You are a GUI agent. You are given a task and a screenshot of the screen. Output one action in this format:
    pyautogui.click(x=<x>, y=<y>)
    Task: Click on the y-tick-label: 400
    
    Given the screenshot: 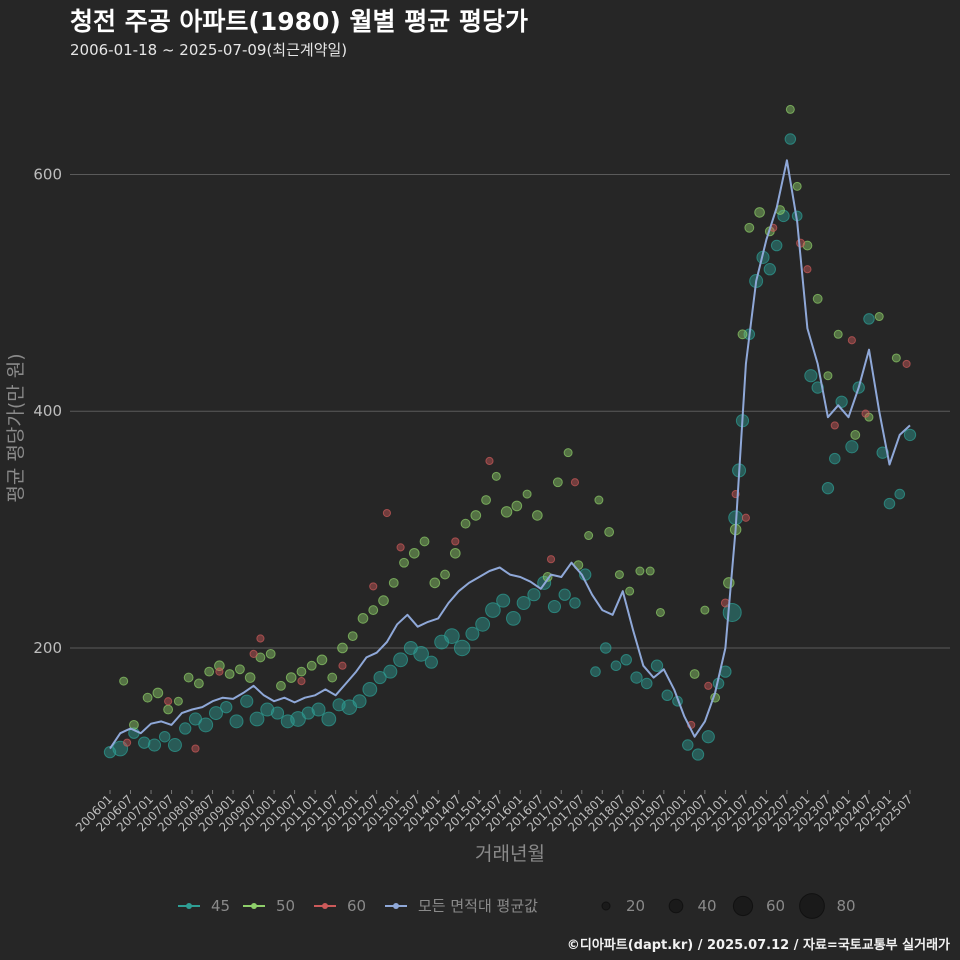 What is the action you would take?
    pyautogui.click(x=47, y=411)
    